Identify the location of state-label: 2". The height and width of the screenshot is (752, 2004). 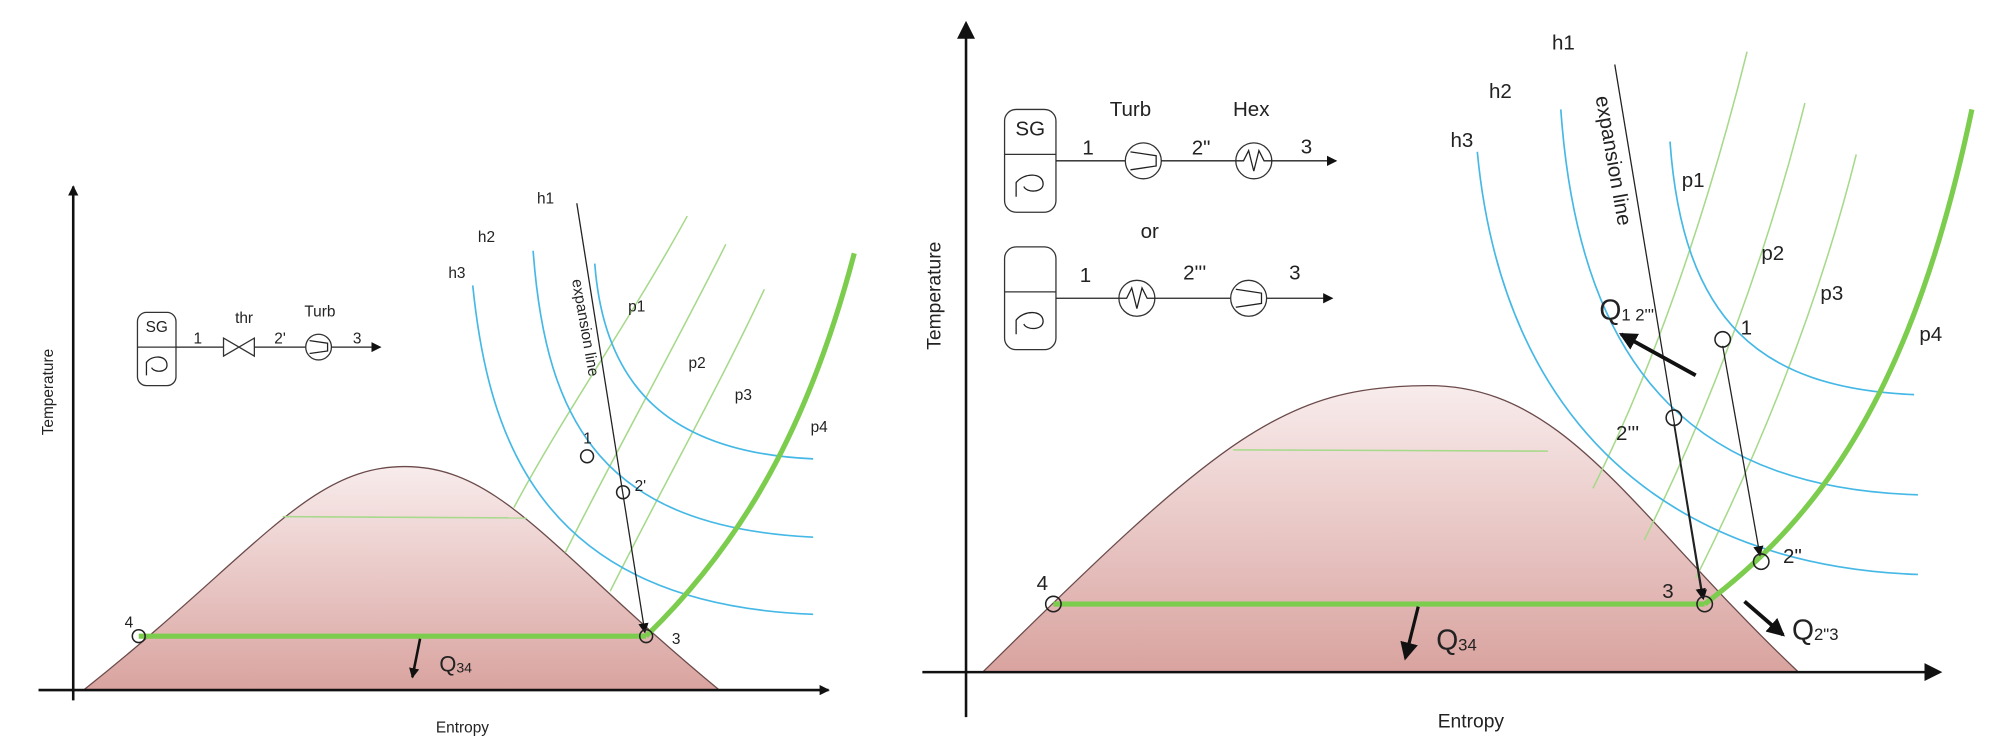
(1792, 556).